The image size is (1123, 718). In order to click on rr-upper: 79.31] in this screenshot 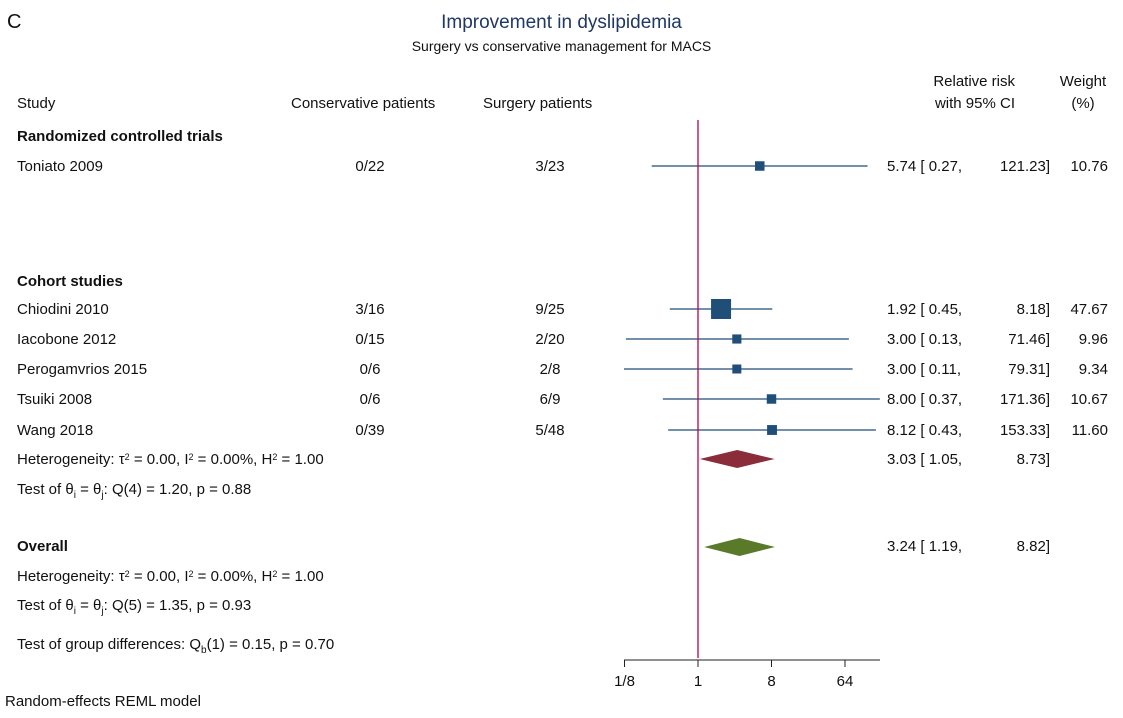, I will do `click(1029, 369)`.